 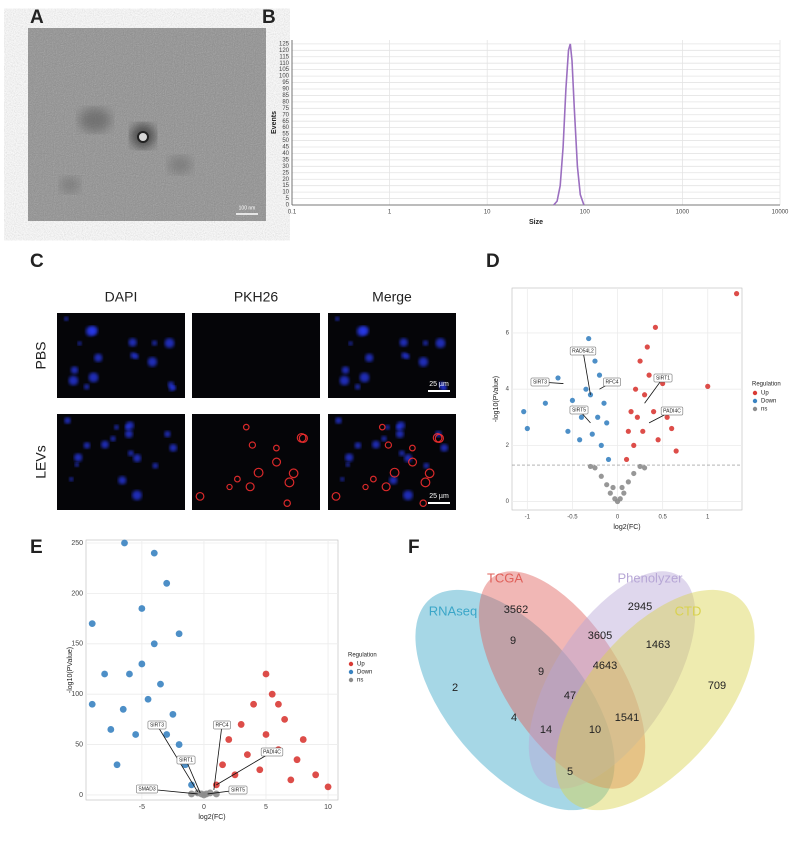 I want to click on region-count: 709, so click(x=717, y=686).